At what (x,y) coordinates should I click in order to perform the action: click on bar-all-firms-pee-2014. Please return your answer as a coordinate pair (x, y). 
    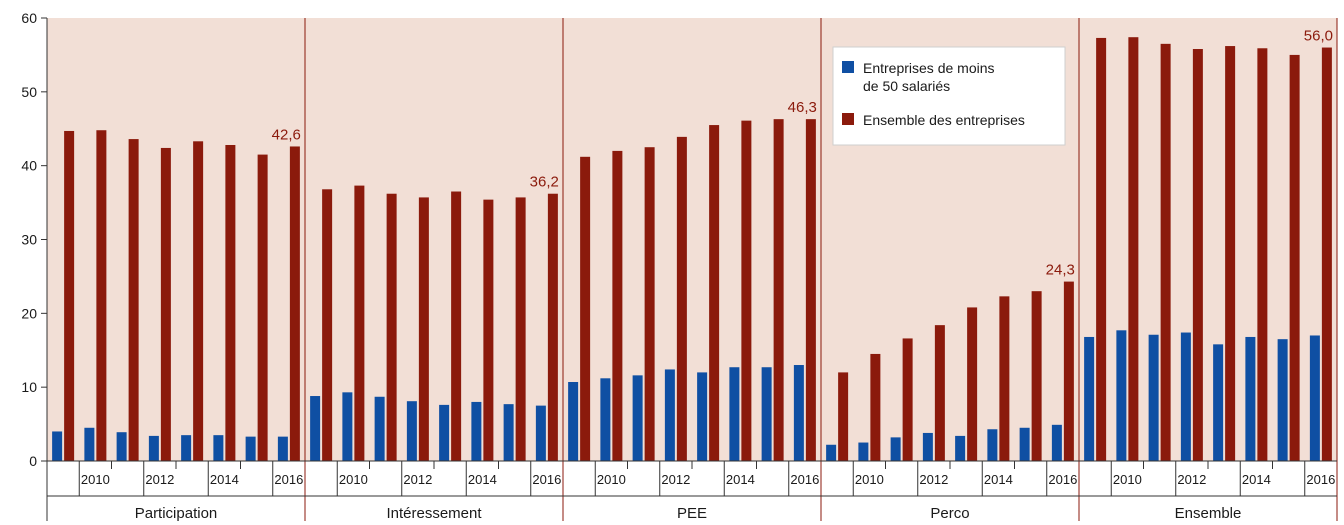
    Looking at the image, I should click on (746, 291).